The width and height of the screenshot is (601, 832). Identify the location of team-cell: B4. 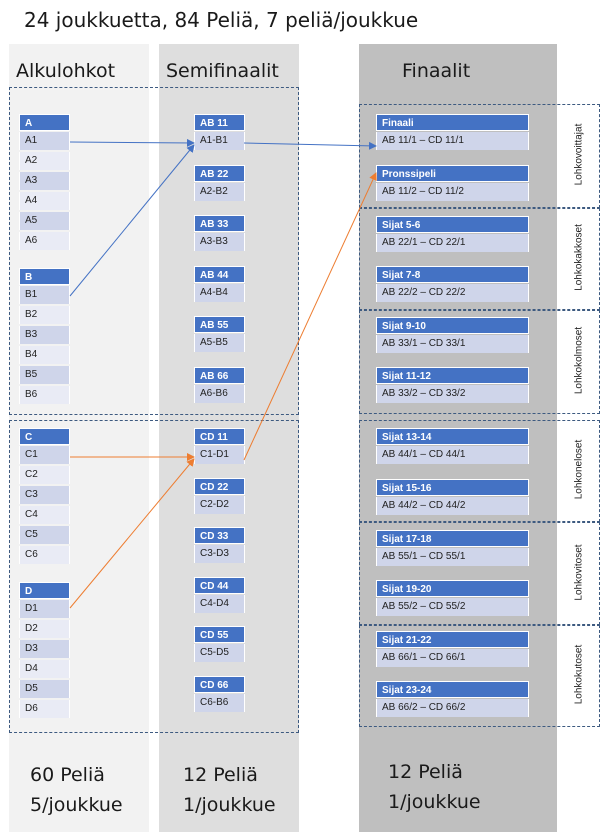
(44, 355).